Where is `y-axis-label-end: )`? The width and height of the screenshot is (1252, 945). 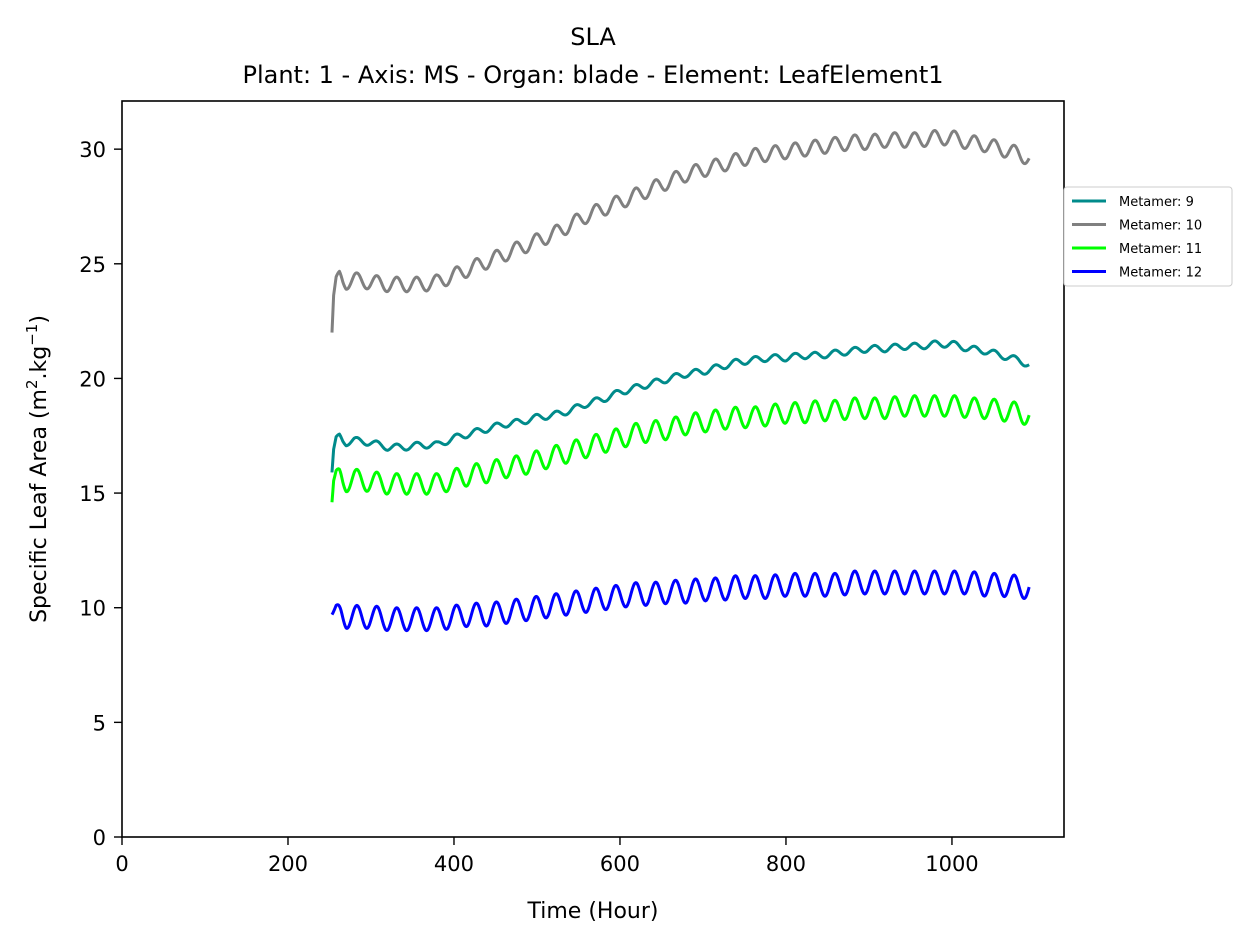 y-axis-label-end: ) is located at coordinates (39, 319).